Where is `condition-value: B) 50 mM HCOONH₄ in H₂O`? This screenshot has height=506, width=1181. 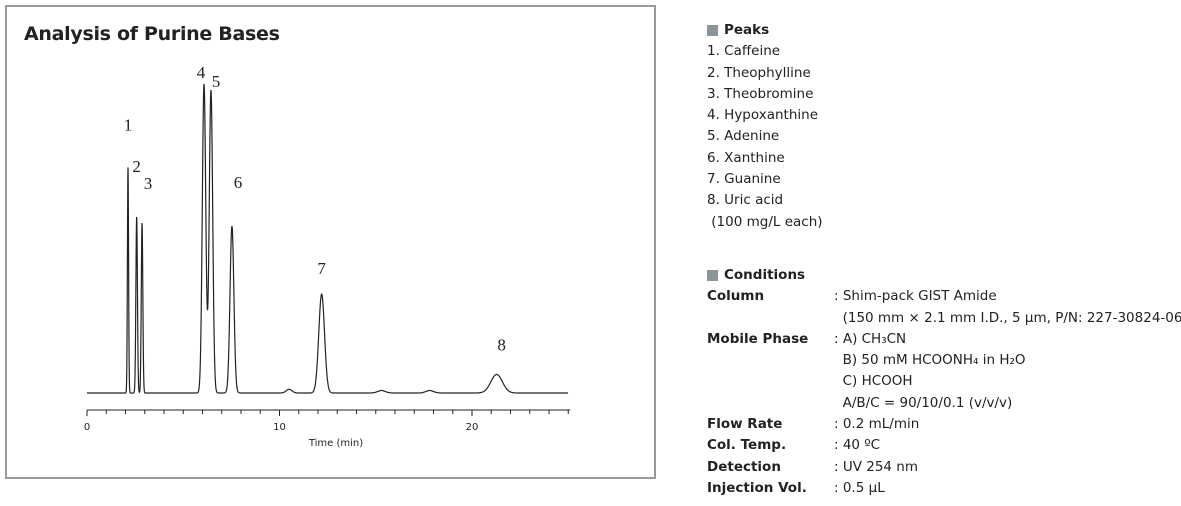
condition-value: B) 50 mM HCOONH₄ in H₂O is located at coordinates (930, 360).